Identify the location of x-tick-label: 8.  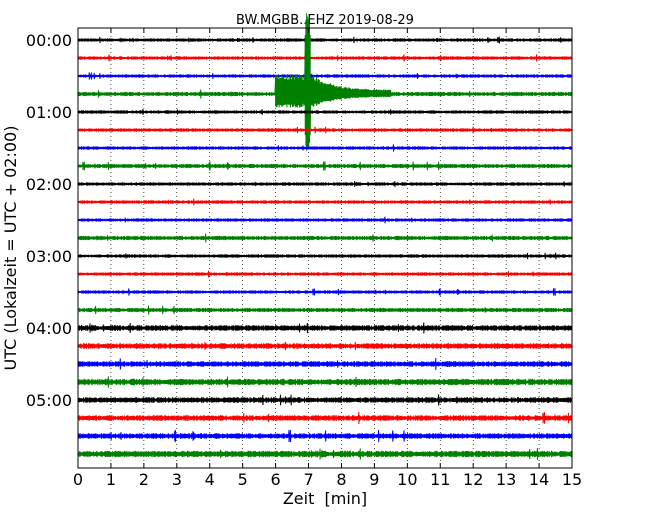
(341, 479).